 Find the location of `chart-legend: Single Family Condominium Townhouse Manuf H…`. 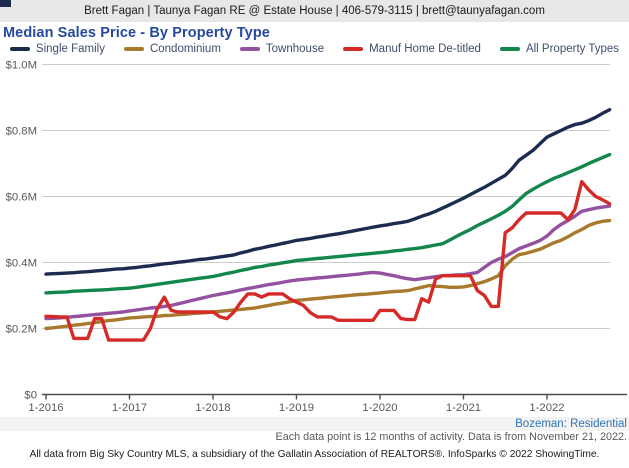

chart-legend: Single Family Condominium Townhouse Manuf H… is located at coordinates (314, 49).